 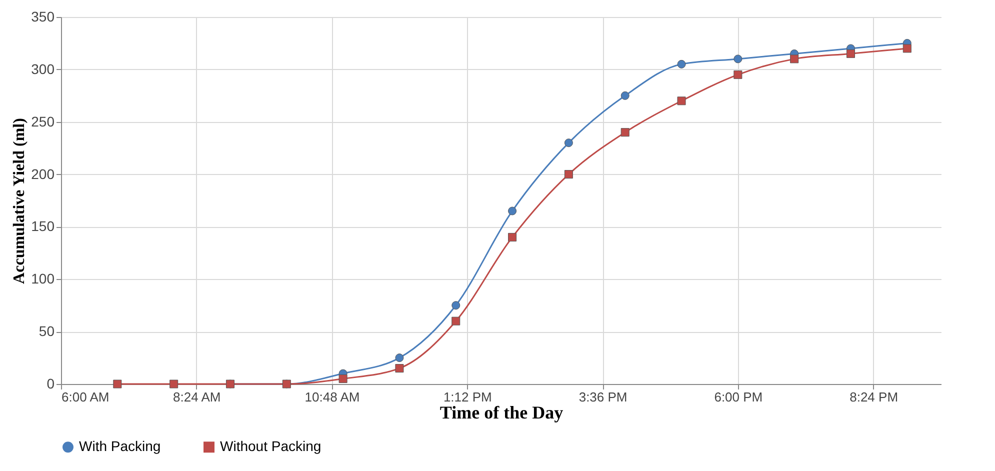 What do you see at coordinates (332, 397) in the screenshot?
I see `x-tick-label: 10:48 AM` at bounding box center [332, 397].